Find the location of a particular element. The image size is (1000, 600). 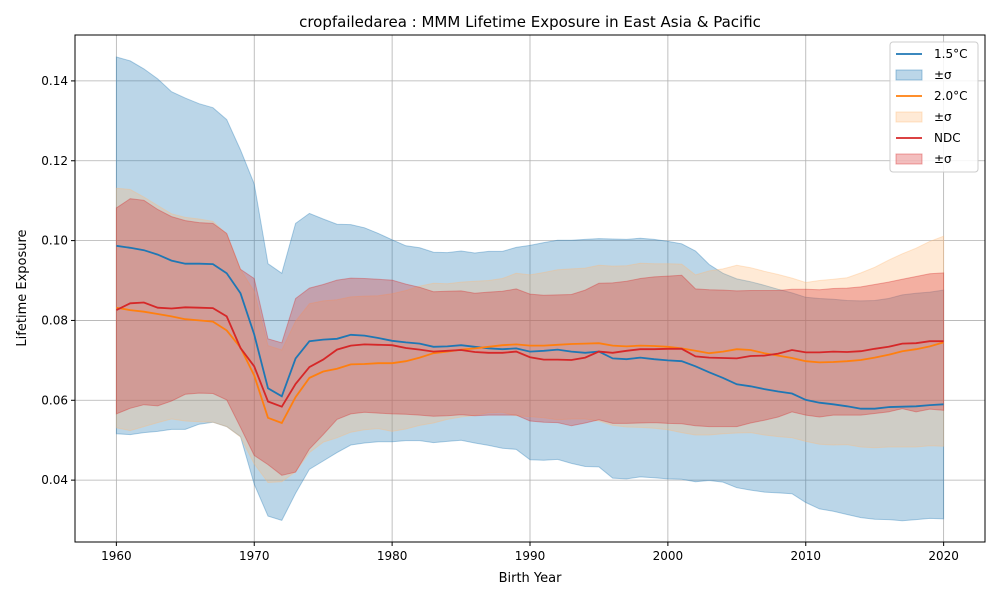

x-tick-label: 1990 is located at coordinates (530, 556).